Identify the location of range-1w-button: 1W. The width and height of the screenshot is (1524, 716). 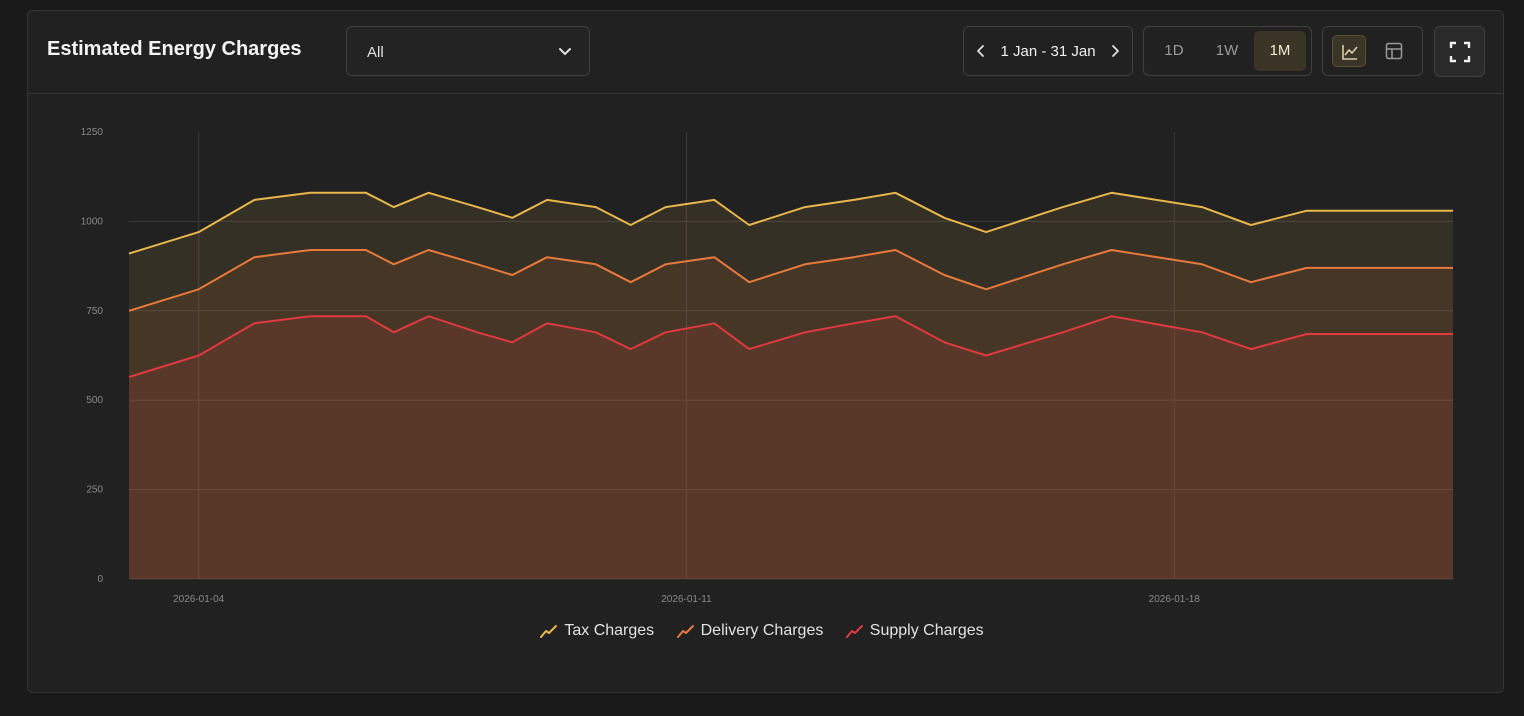
(1227, 50).